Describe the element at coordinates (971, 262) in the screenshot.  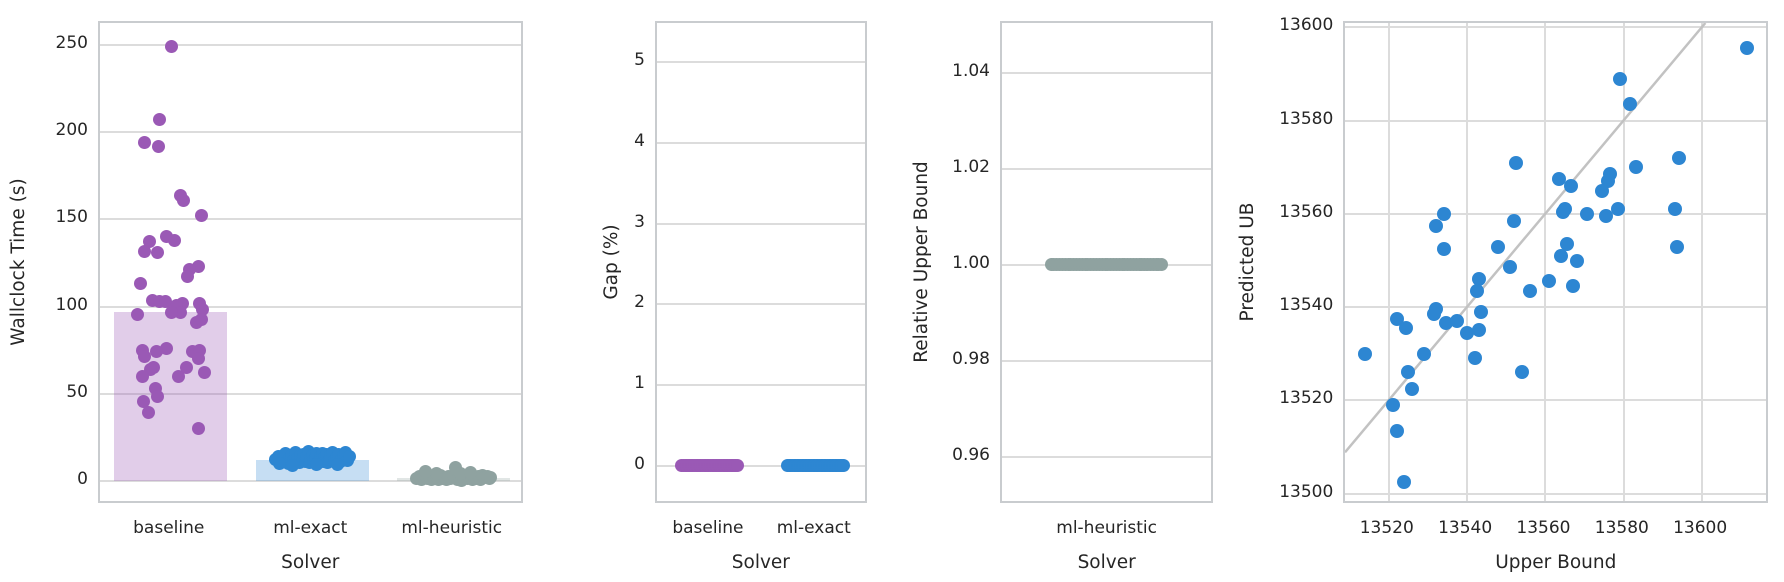
I see `y-tick-label: 1.00` at that location.